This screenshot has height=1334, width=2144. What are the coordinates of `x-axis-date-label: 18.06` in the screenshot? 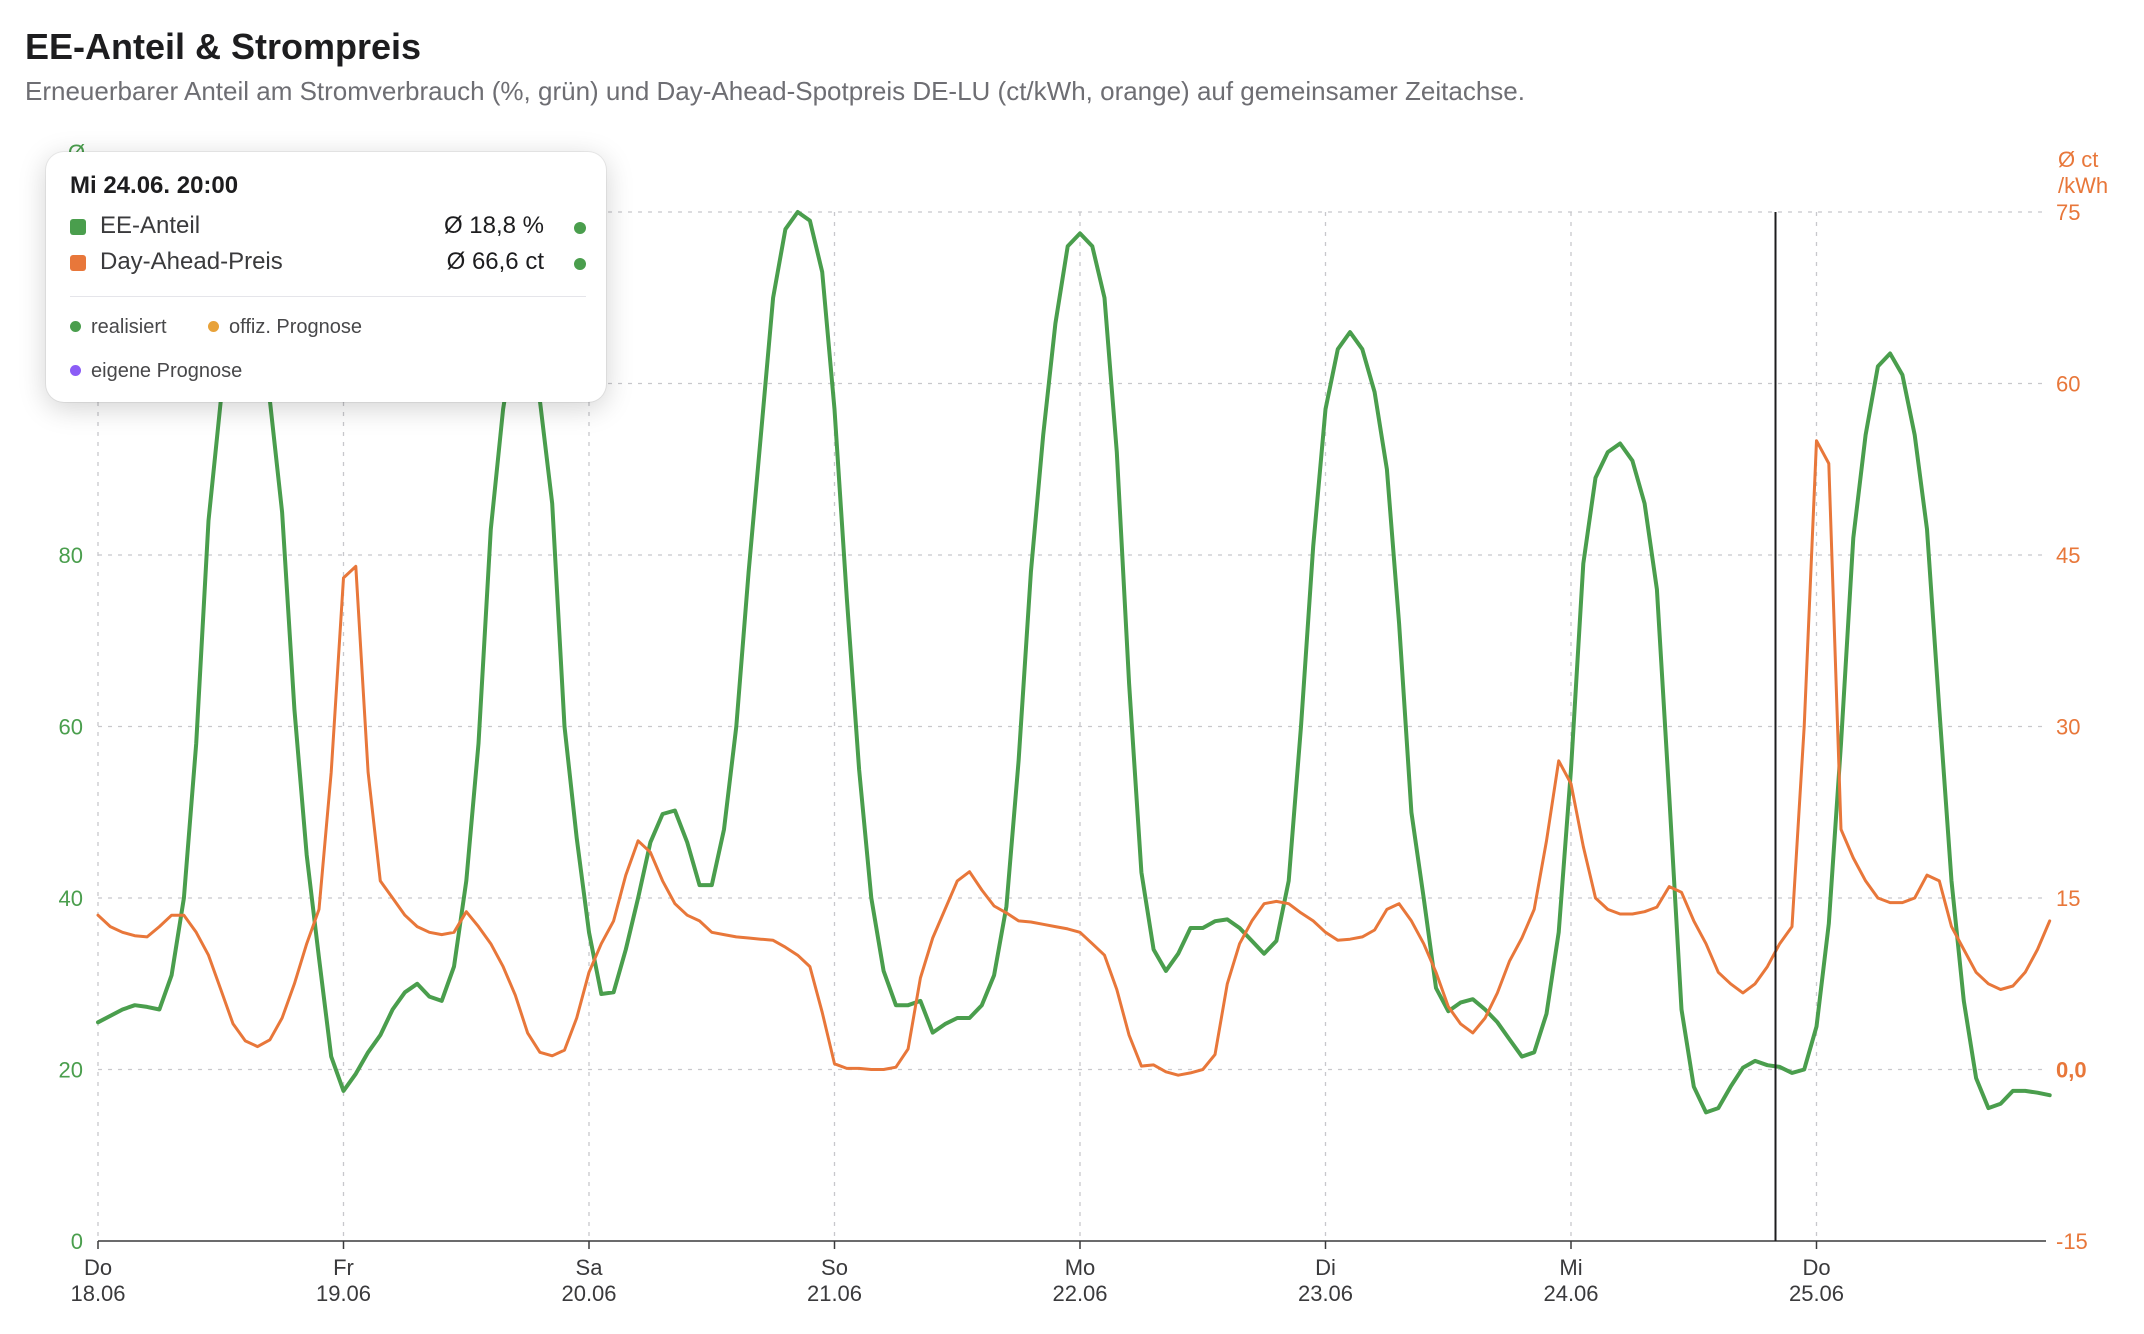 It's located at (97, 1293).